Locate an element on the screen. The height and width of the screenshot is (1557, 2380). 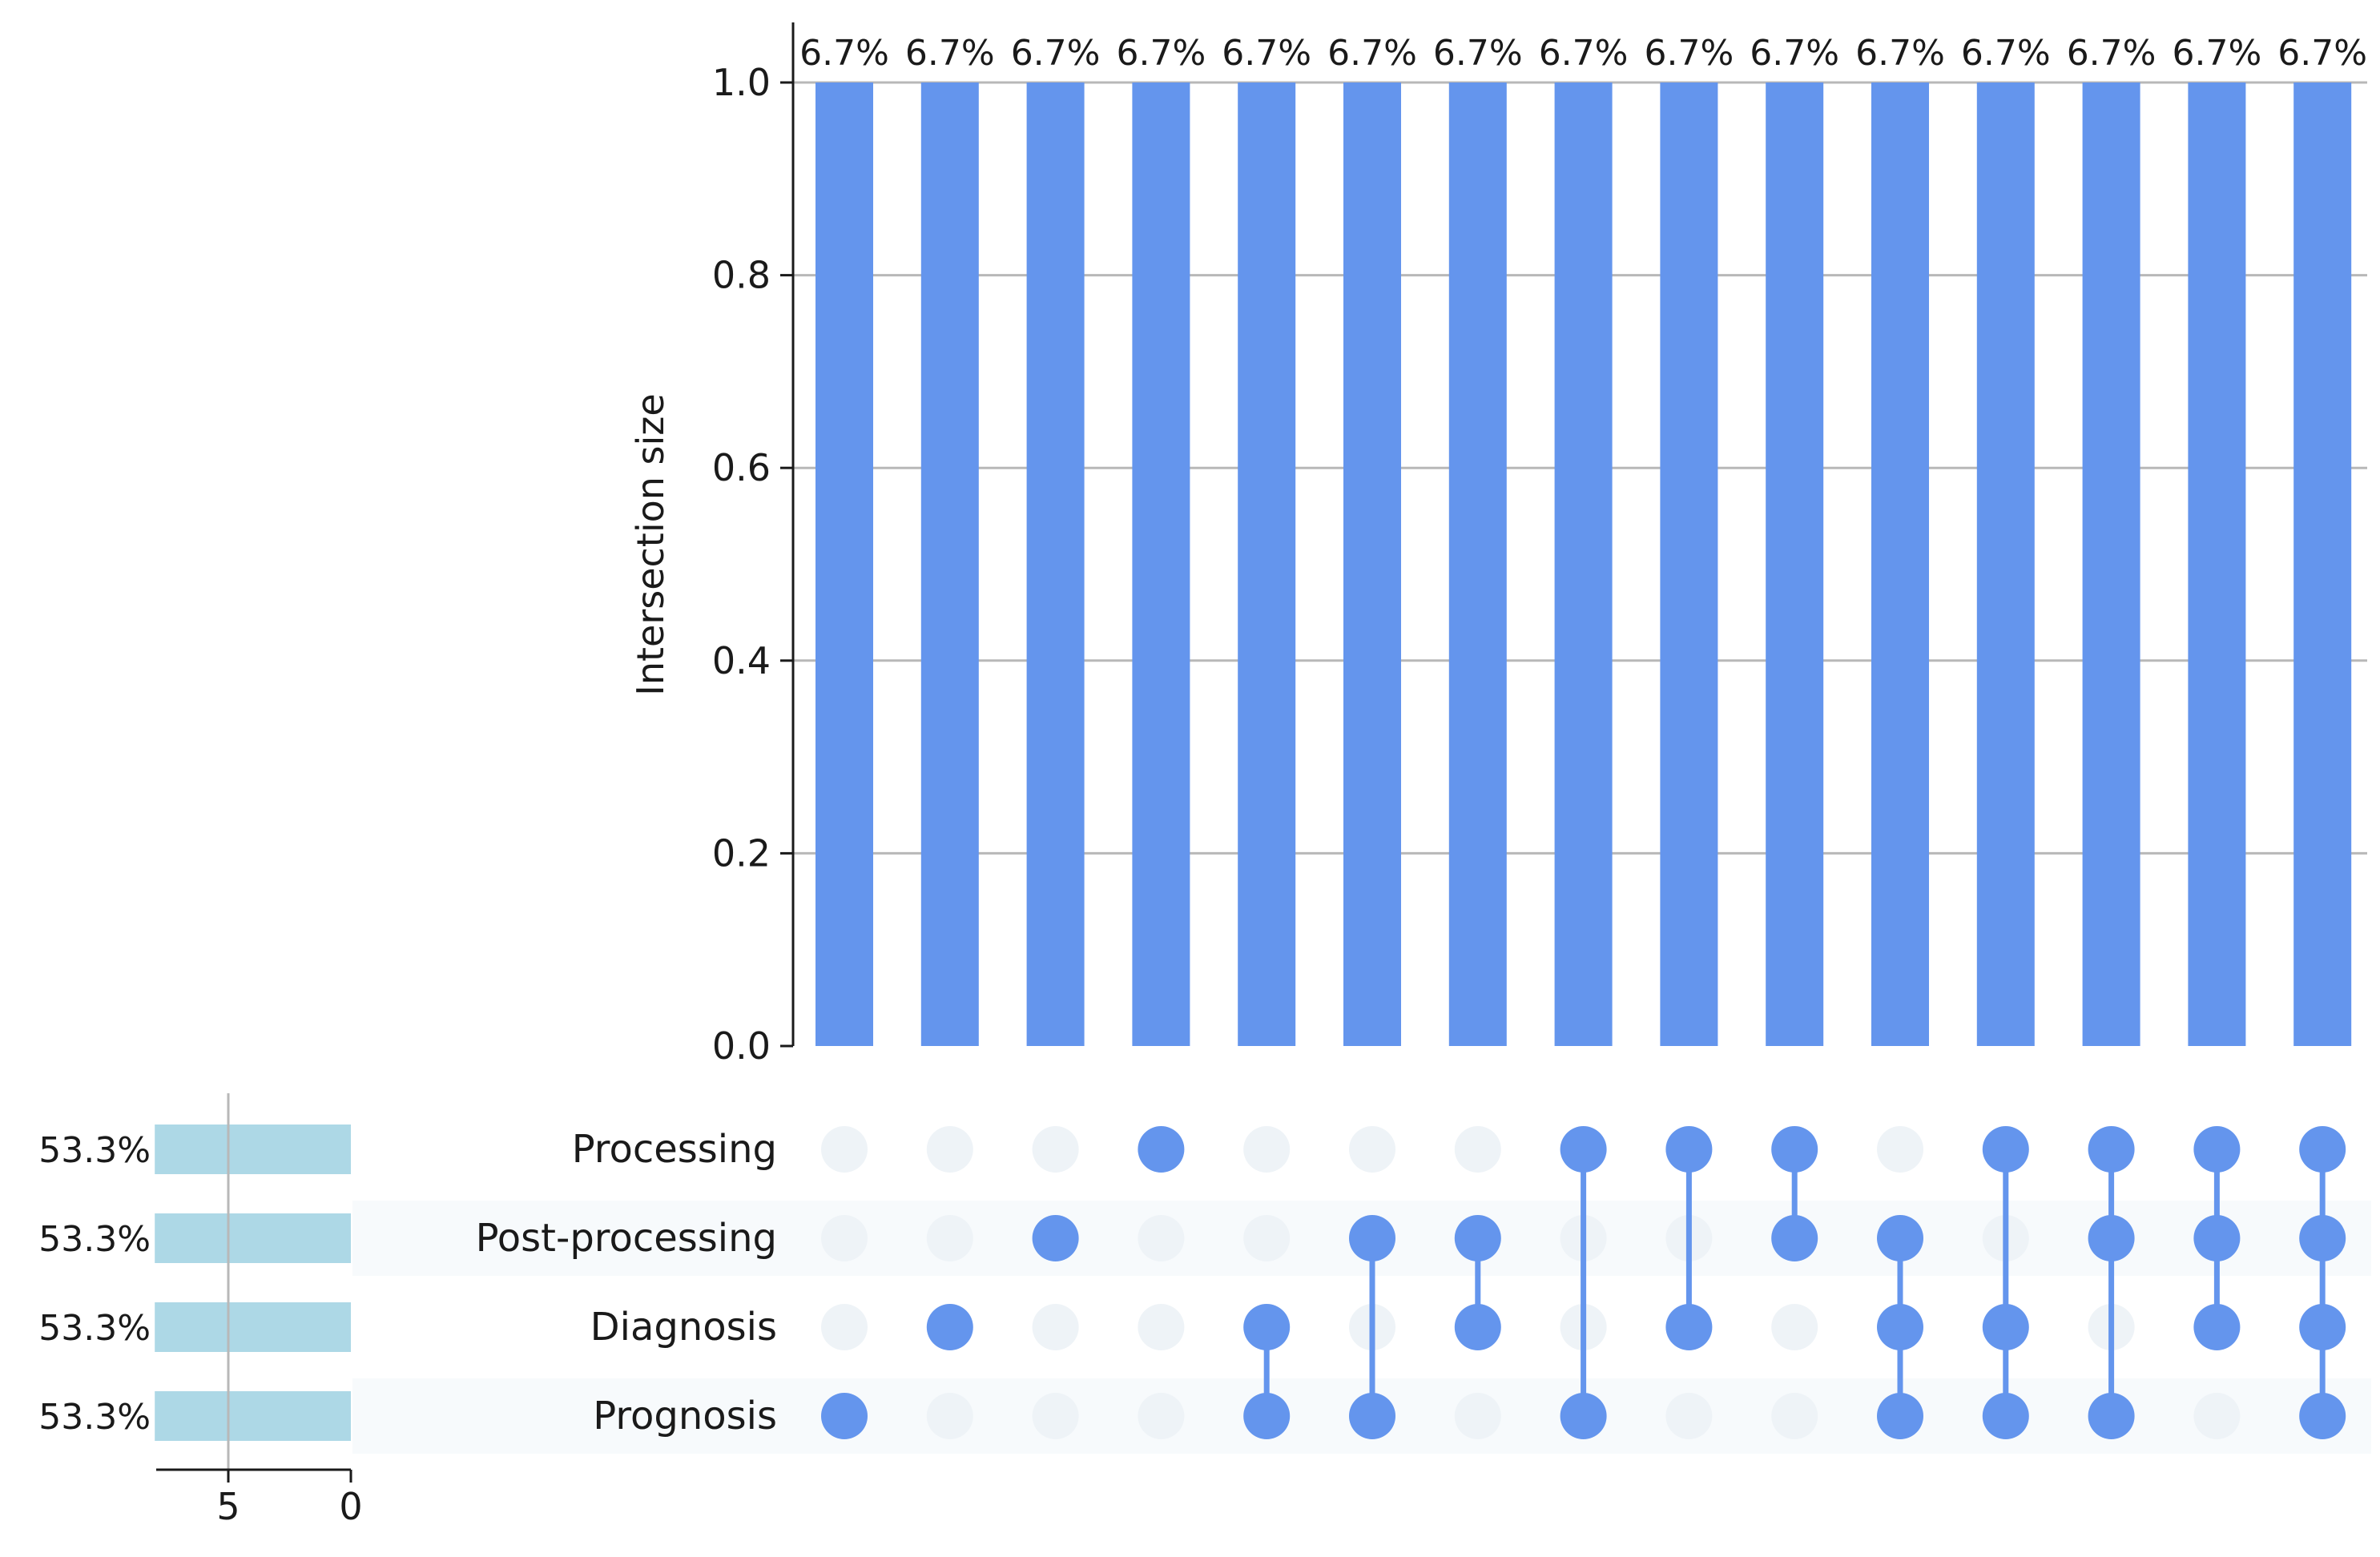
membership-matrix is located at coordinates (1584, 1282).